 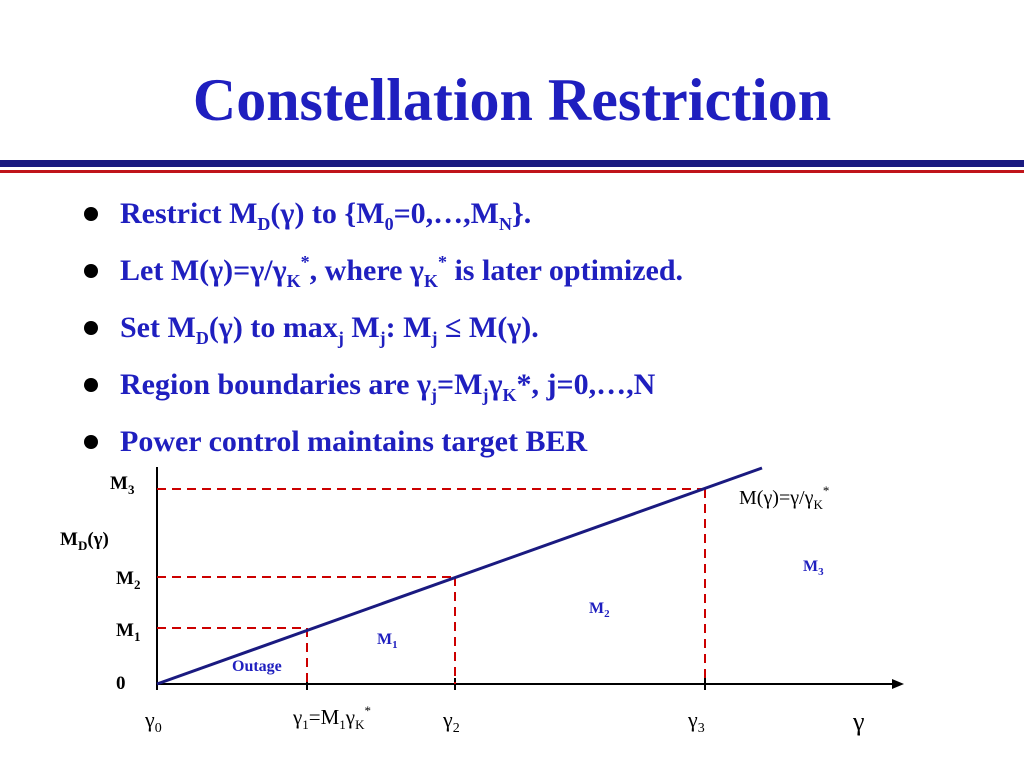 I want to click on x-axis-arrow-icon, so click(x=898, y=684).